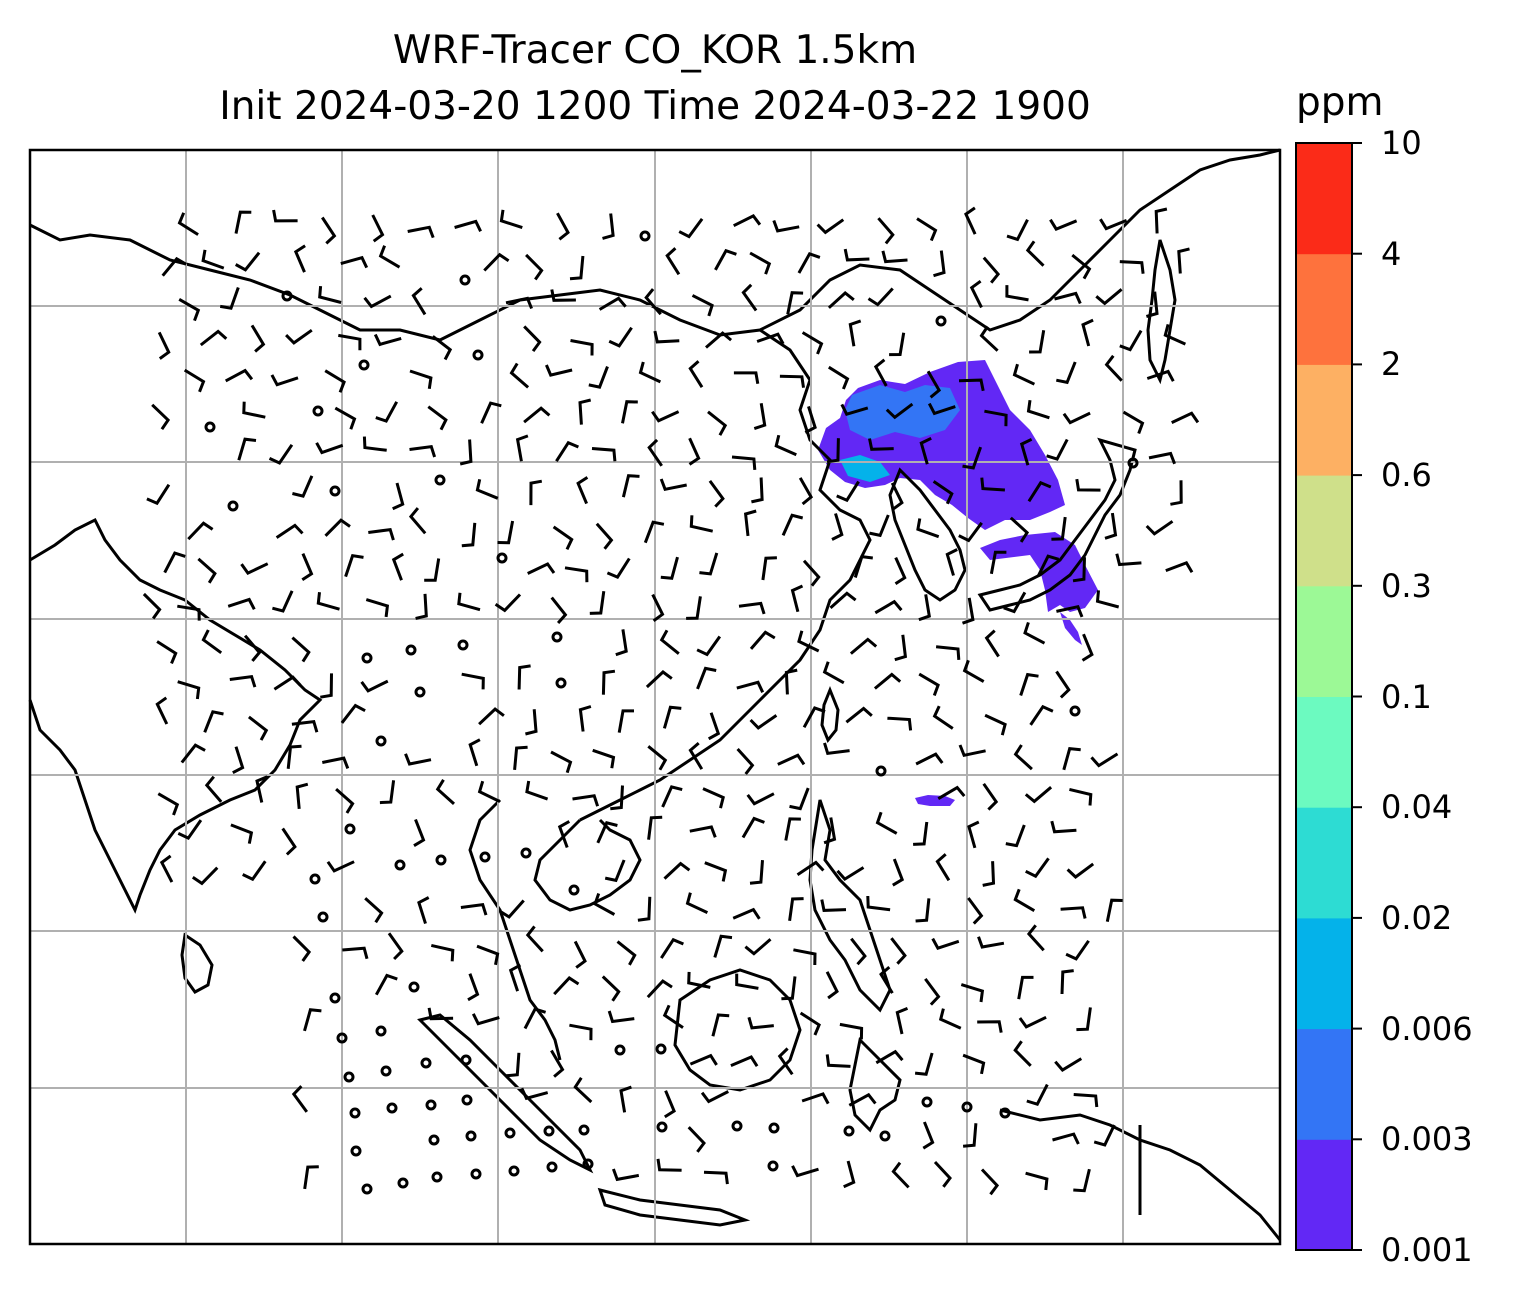 The width and height of the screenshot is (1528, 1306). I want to click on coastline-sumatra, so click(505, 1093).